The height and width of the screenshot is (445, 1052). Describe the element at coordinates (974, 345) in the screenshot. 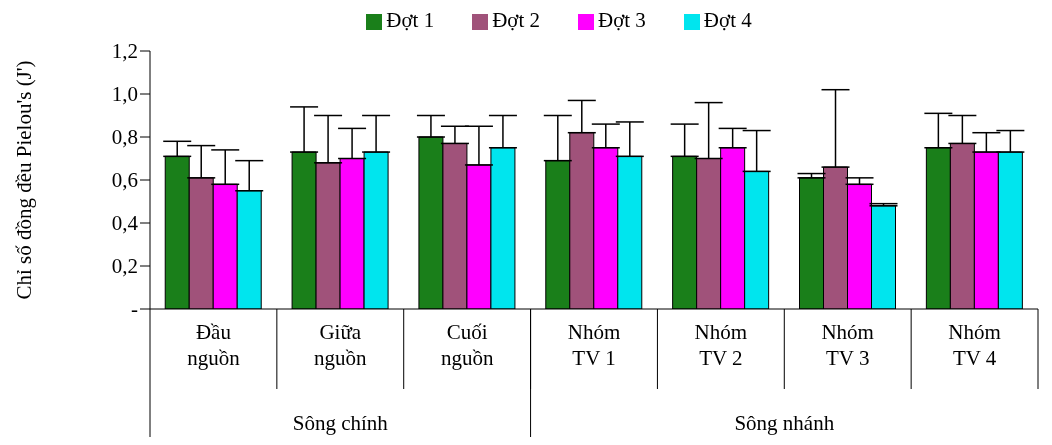

I see `x-tick-label: Nhóm TV 4` at that location.